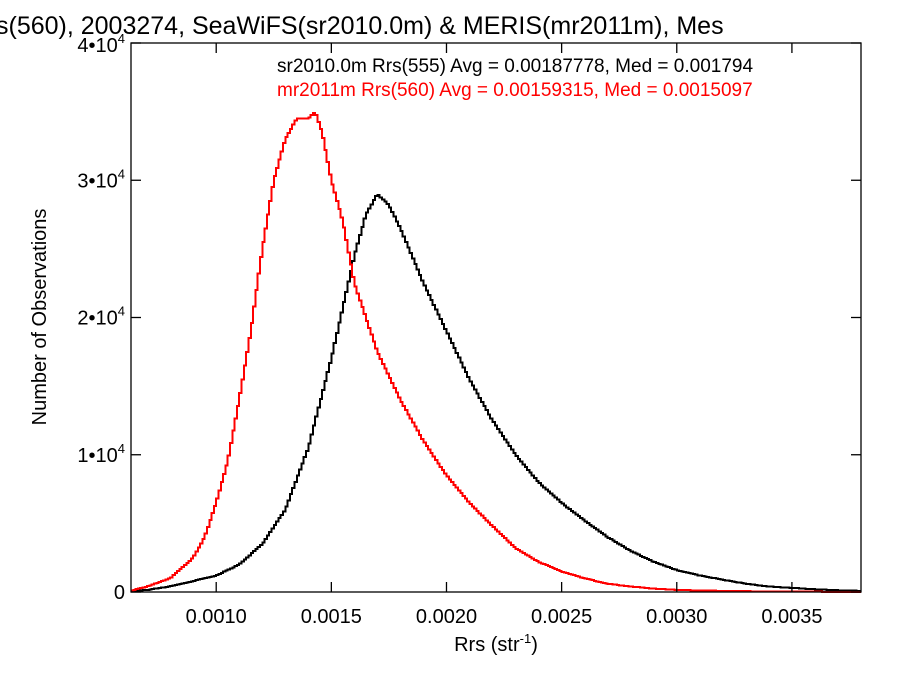  I want to click on x-tick-label: 0.0015, so click(331, 617).